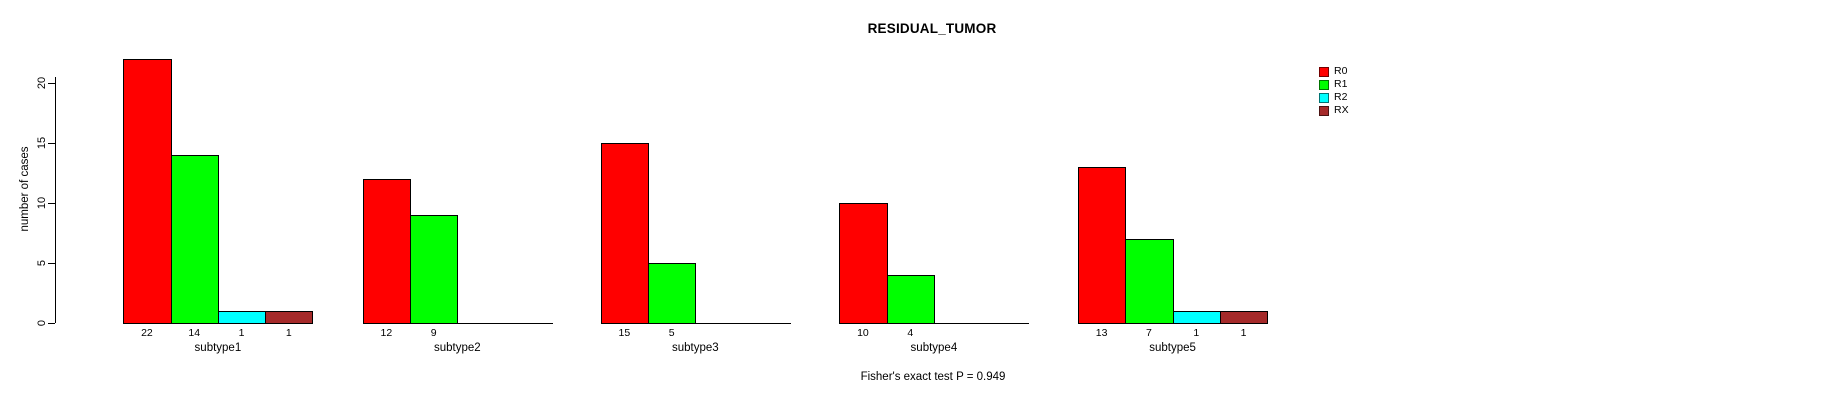  I want to click on bar-value-label: 13, so click(1101, 333).